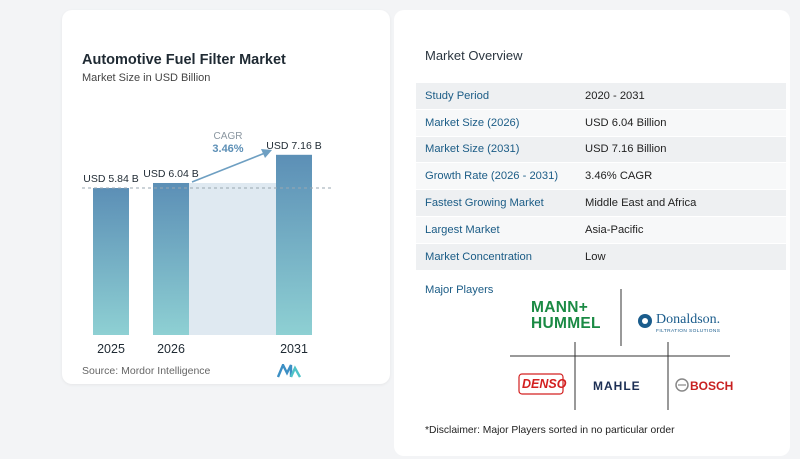  What do you see at coordinates (289, 371) in the screenshot?
I see `mordor-logo-icon` at bounding box center [289, 371].